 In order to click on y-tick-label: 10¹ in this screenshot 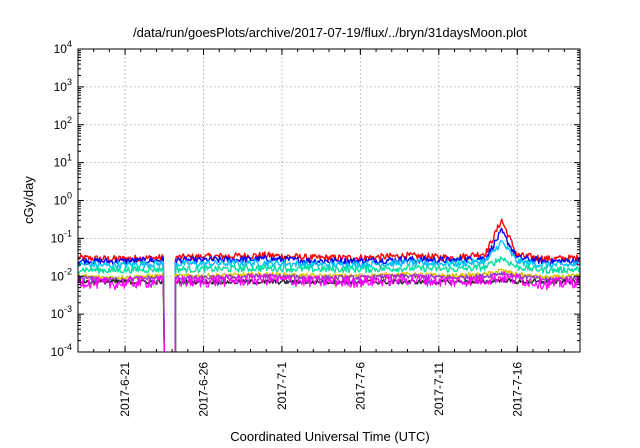, I will do `click(63, 161)`.